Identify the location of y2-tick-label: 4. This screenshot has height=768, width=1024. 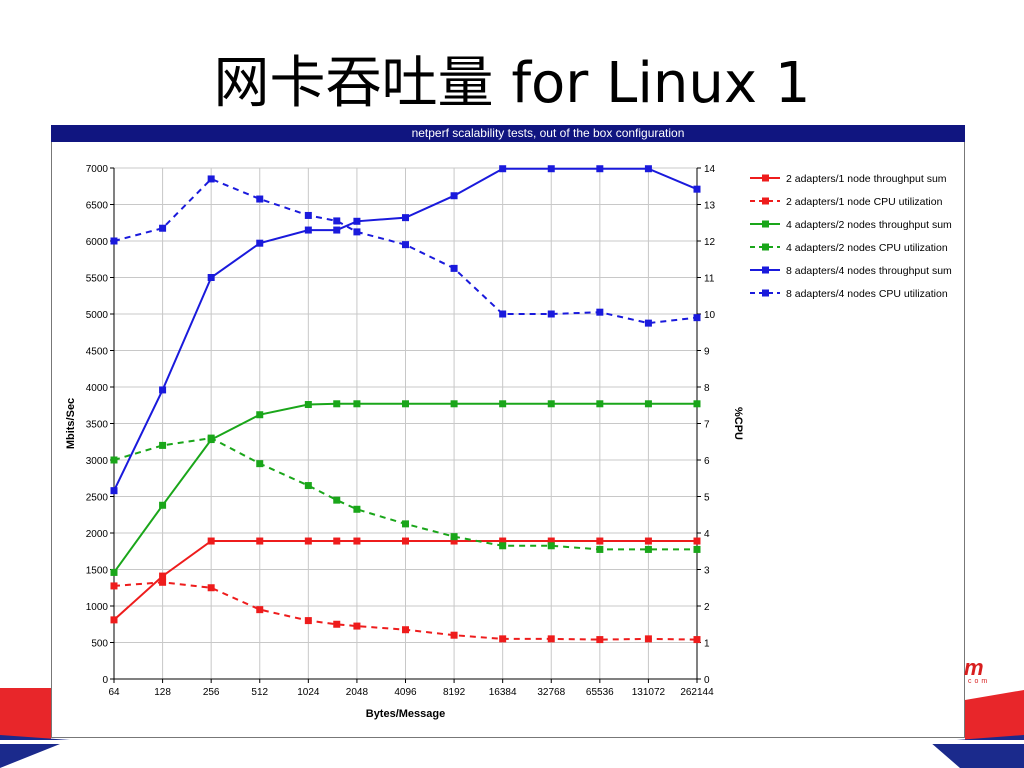
(707, 534).